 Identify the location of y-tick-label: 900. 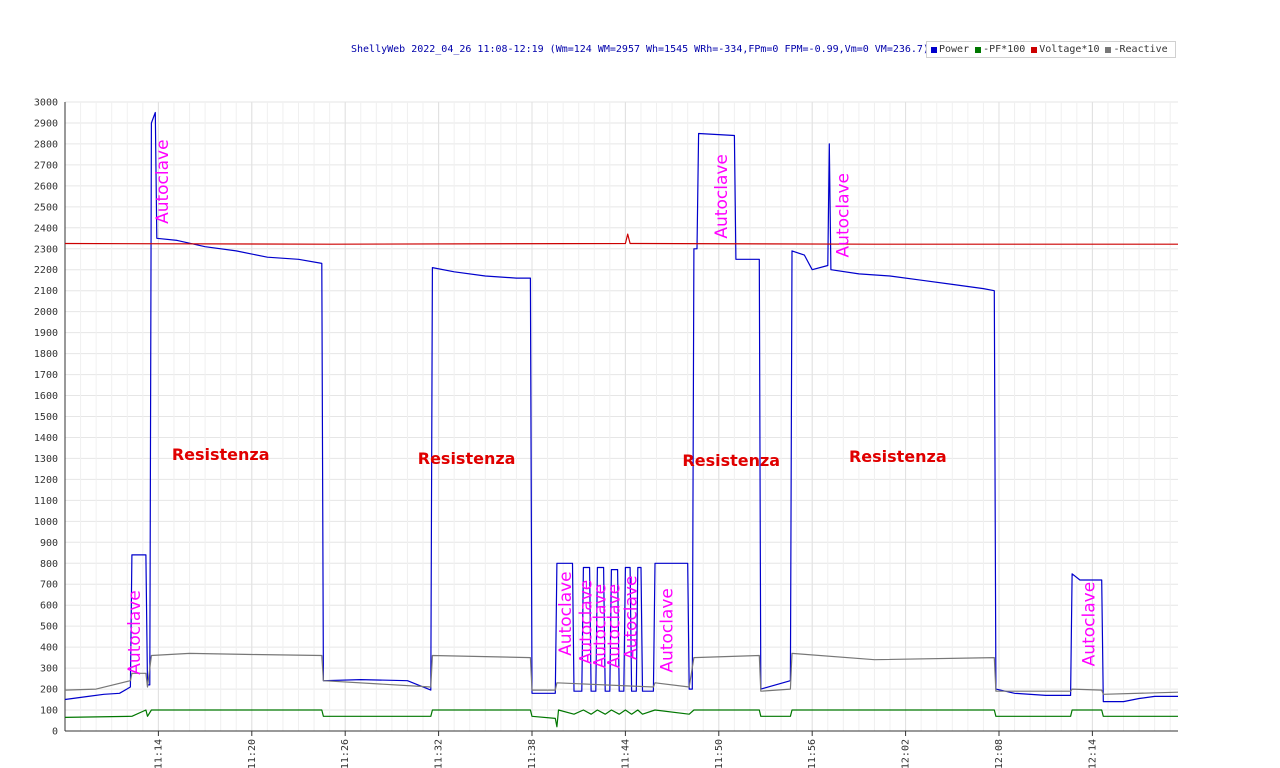
(49, 543).